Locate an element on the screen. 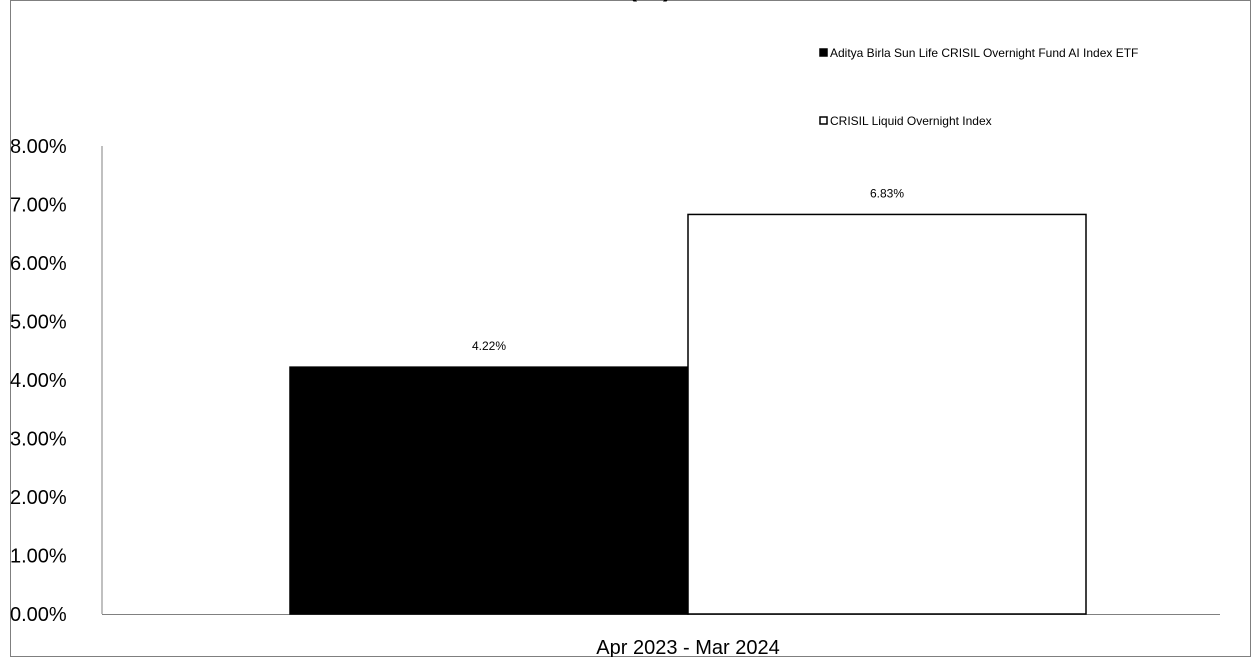  y-tick-label: 7.00% is located at coordinates (38, 206).